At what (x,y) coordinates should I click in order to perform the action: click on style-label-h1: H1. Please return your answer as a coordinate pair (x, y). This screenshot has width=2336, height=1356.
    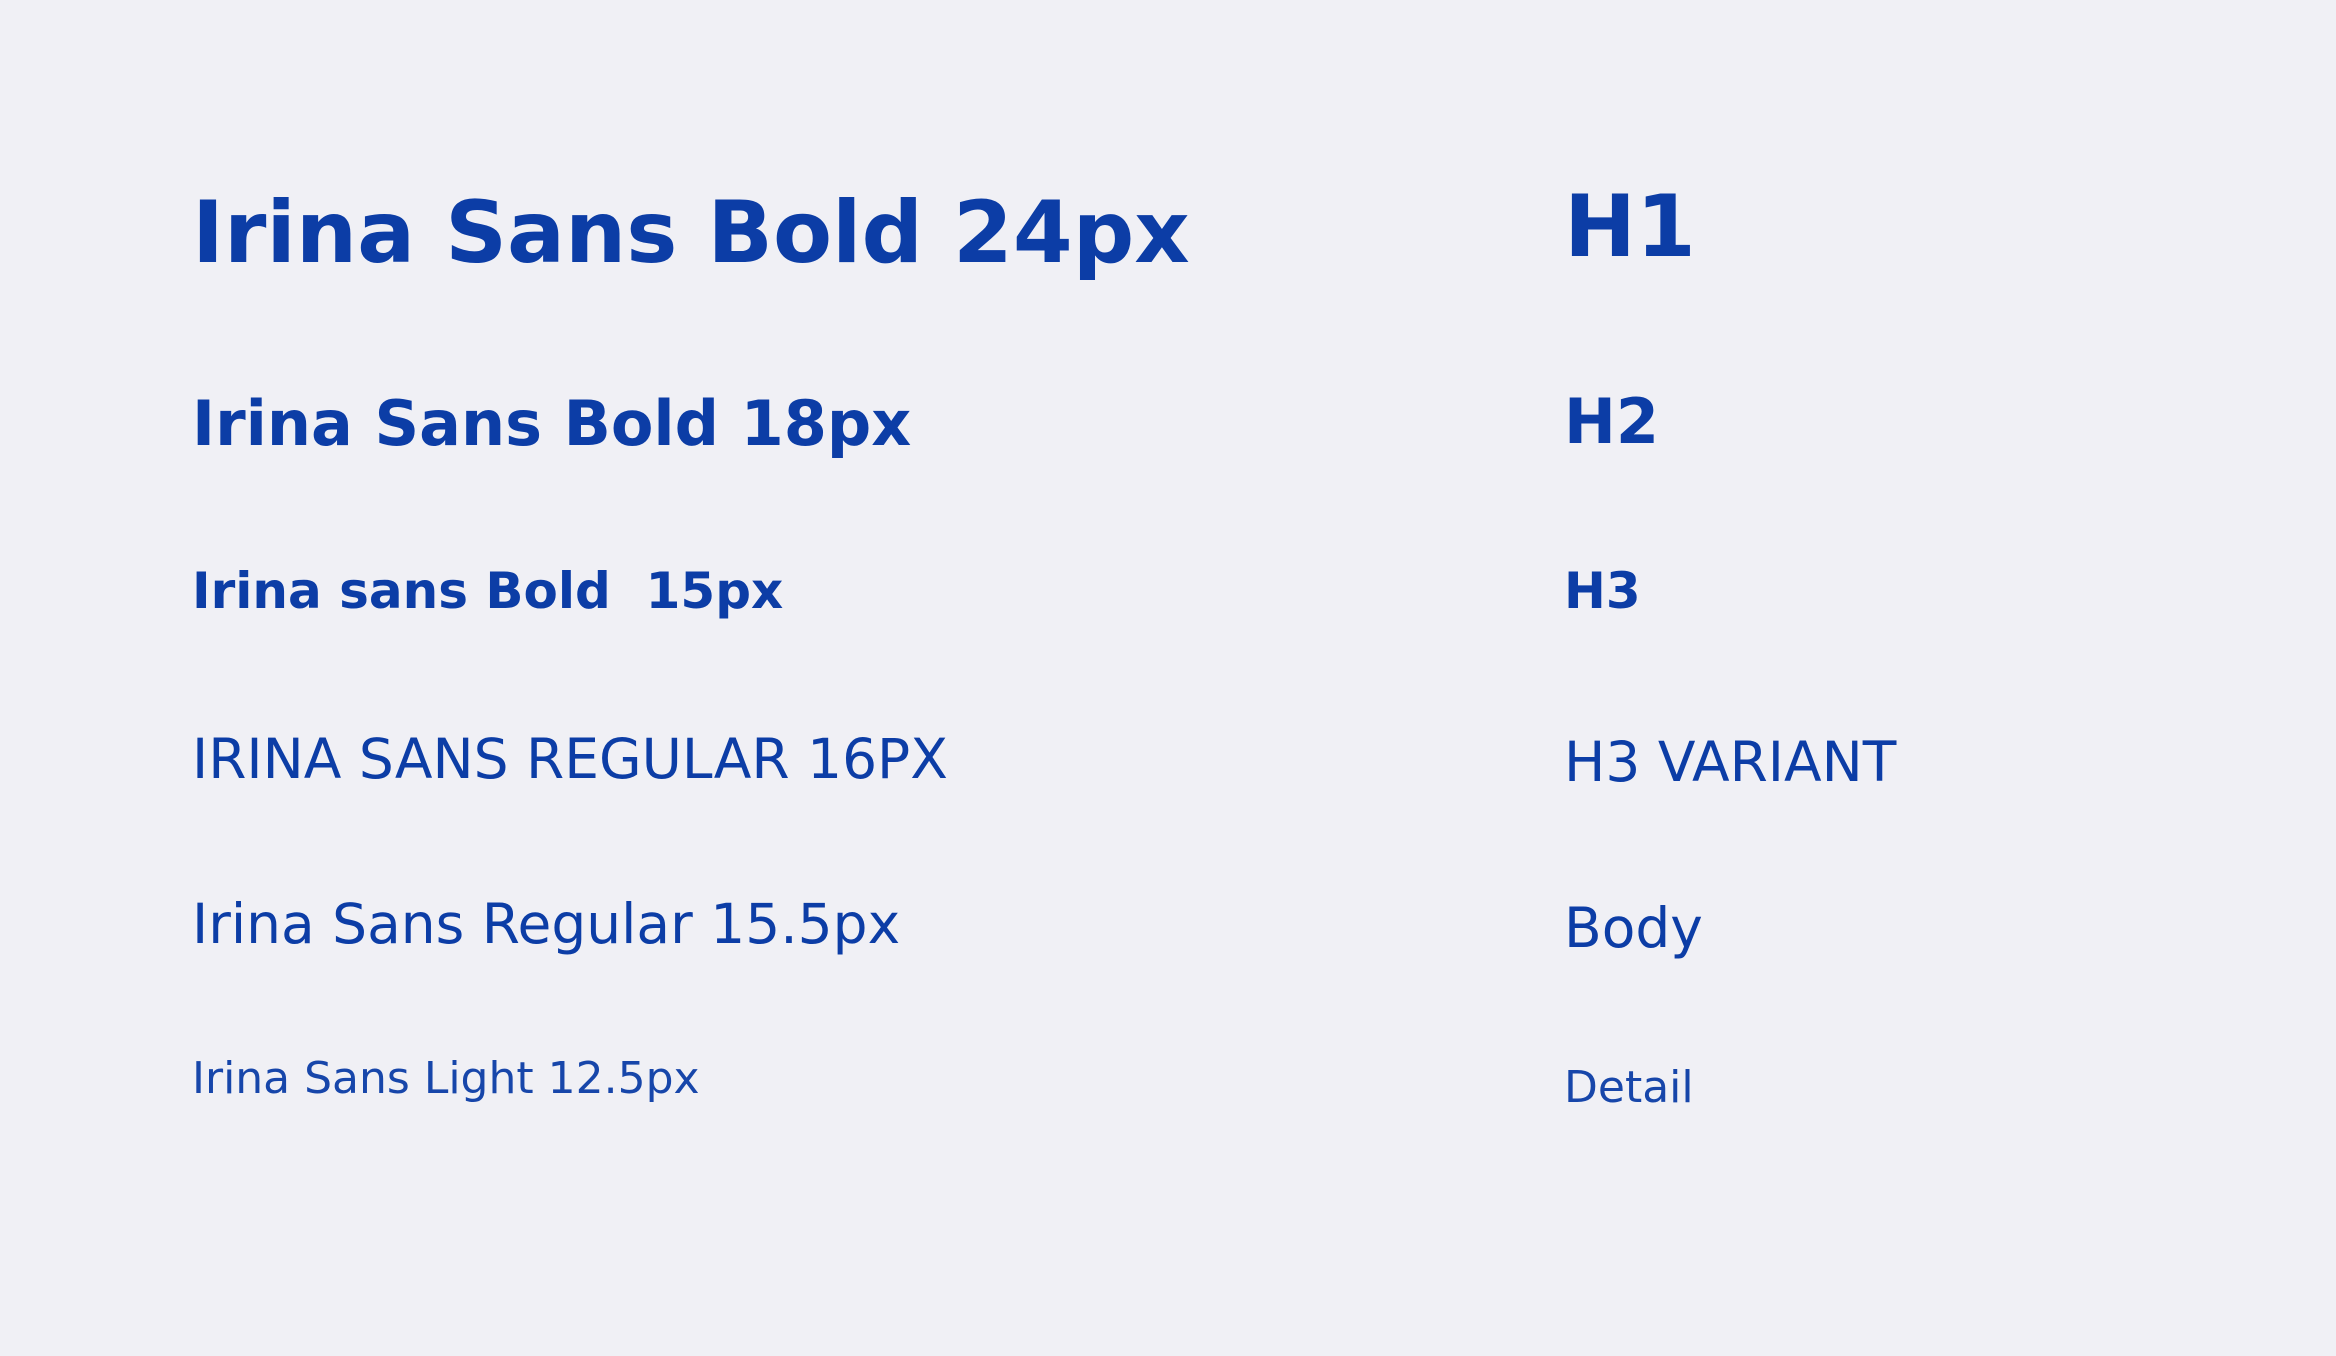
    Looking at the image, I should click on (1630, 227).